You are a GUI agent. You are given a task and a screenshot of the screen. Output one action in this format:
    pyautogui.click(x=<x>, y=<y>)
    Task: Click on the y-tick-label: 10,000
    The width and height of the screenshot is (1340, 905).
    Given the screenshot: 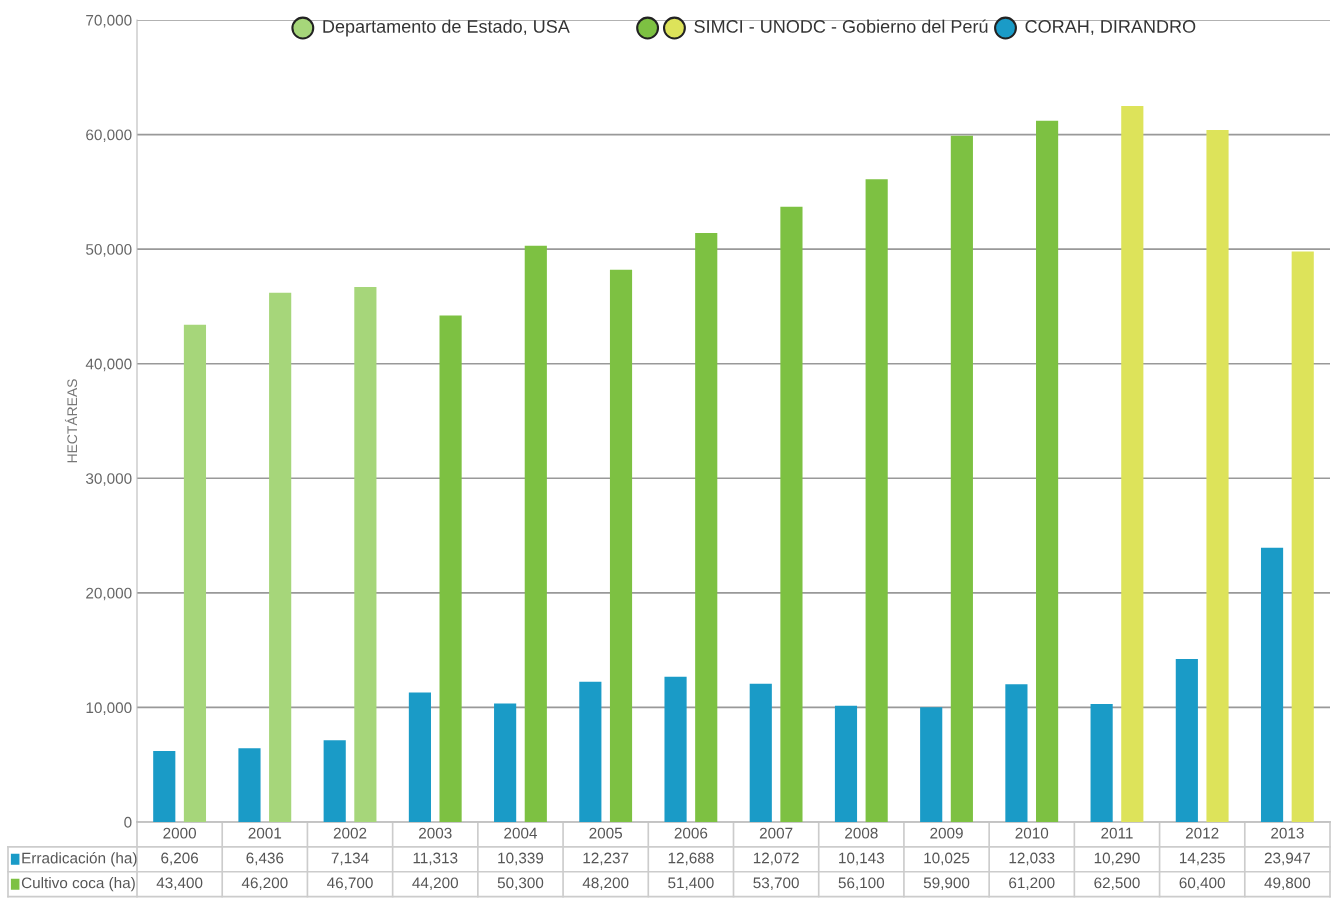 What is the action you would take?
    pyautogui.click(x=109, y=708)
    